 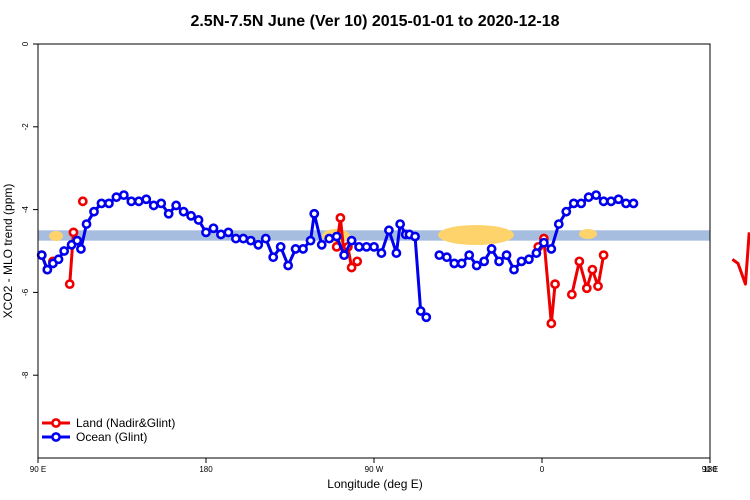 What do you see at coordinates (25, 209) in the screenshot?
I see `y-tick-label: -4` at bounding box center [25, 209].